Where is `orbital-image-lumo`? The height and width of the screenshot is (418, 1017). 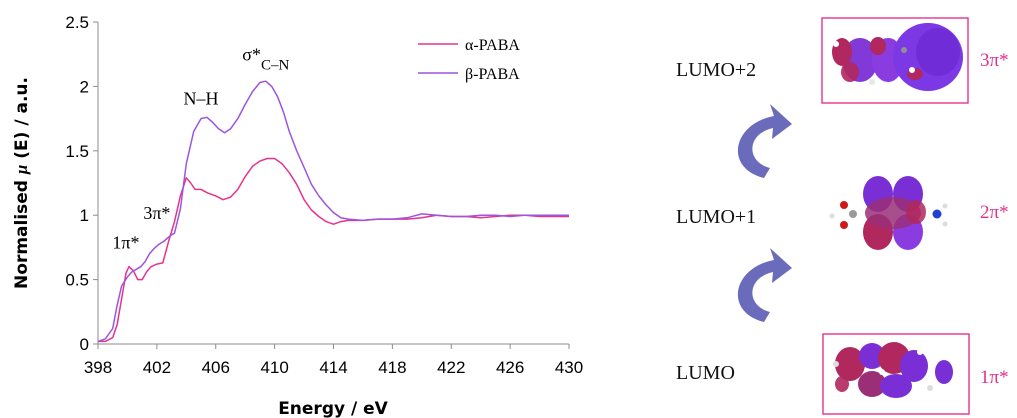 orbital-image-lumo is located at coordinates (893, 370).